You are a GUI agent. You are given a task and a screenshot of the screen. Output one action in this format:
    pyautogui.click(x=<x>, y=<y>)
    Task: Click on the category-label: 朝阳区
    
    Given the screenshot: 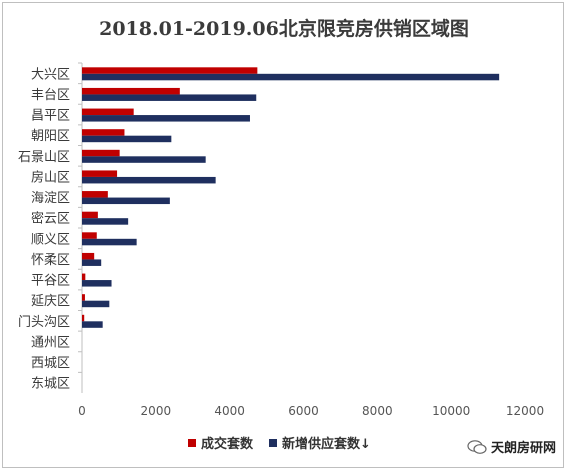 What is the action you would take?
    pyautogui.click(x=50, y=136)
    